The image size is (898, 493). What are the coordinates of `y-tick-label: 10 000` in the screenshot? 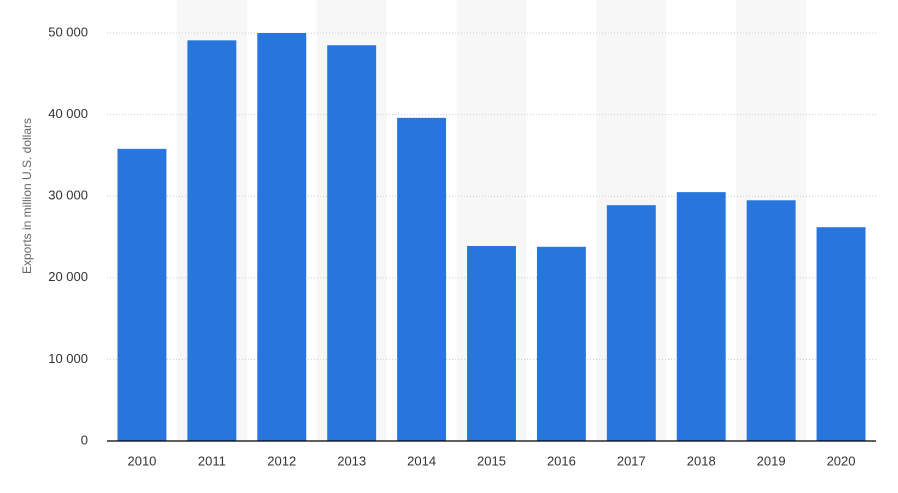 It's located at (68, 358).